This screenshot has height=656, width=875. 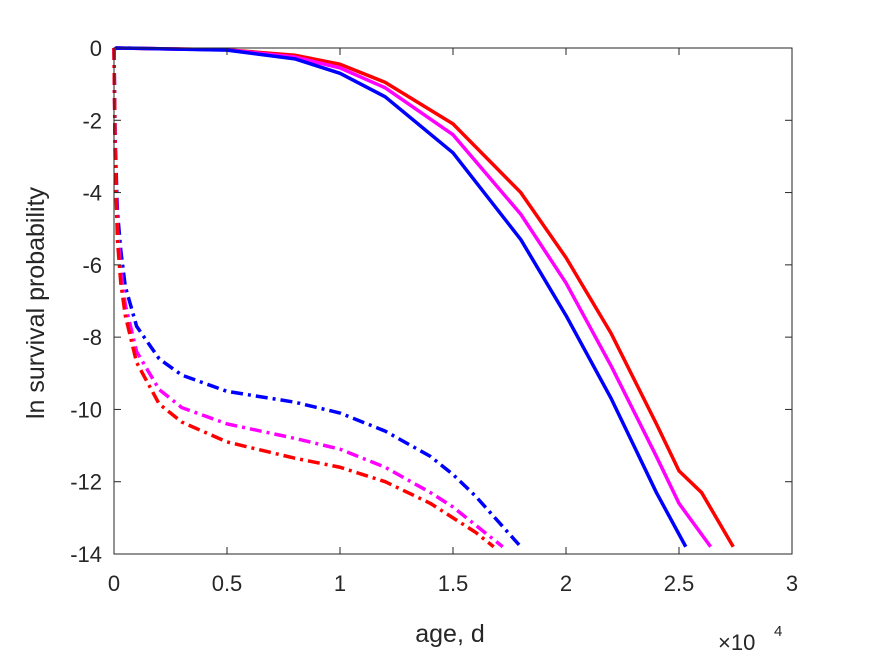 I want to click on y-tick-label: -8, so click(x=92, y=337).